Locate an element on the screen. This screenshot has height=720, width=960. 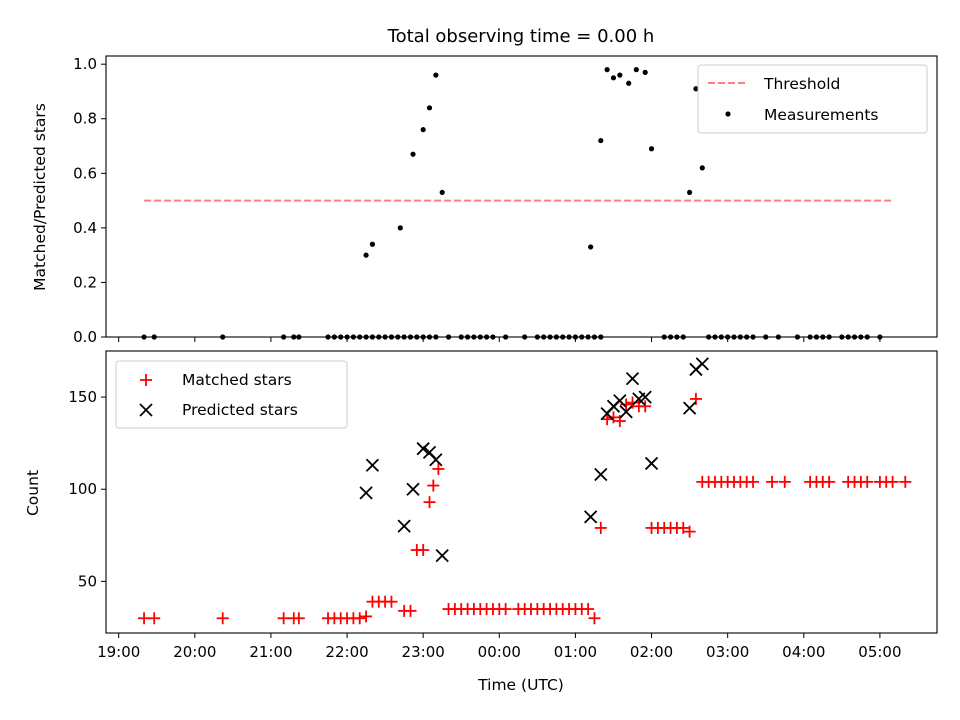
bottom-y-ticks: 50 100 150 is located at coordinates (87, 489).